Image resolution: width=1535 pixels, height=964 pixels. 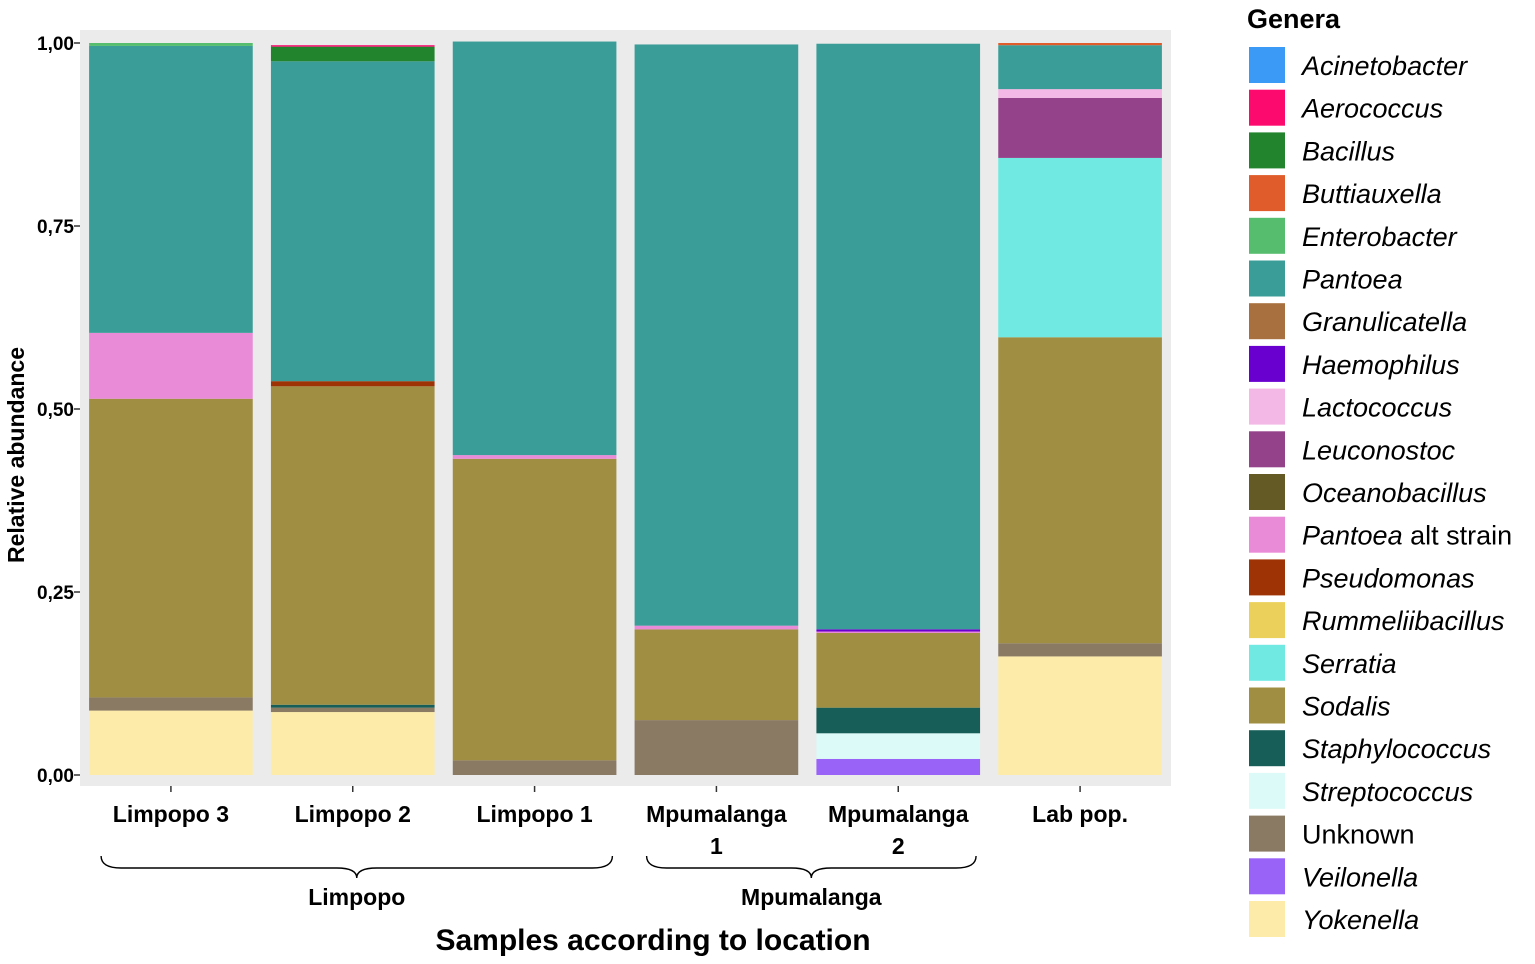 I want to click on legend-label-unknown: Unknown, so click(x=1358, y=835).